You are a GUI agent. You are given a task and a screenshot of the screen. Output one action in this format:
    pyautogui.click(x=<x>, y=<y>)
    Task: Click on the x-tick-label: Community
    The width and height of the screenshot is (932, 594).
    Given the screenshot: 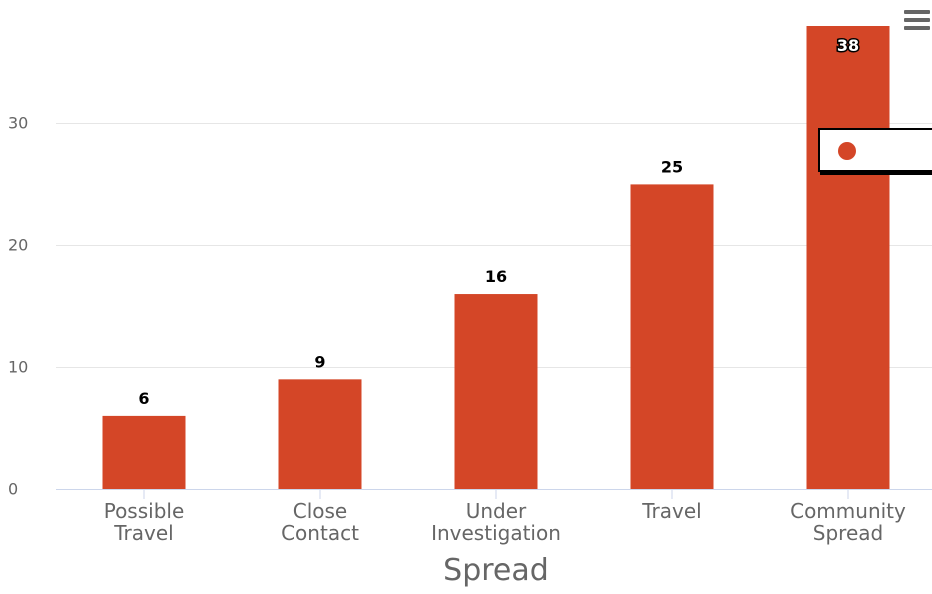 What is the action you would take?
    pyautogui.click(x=848, y=511)
    